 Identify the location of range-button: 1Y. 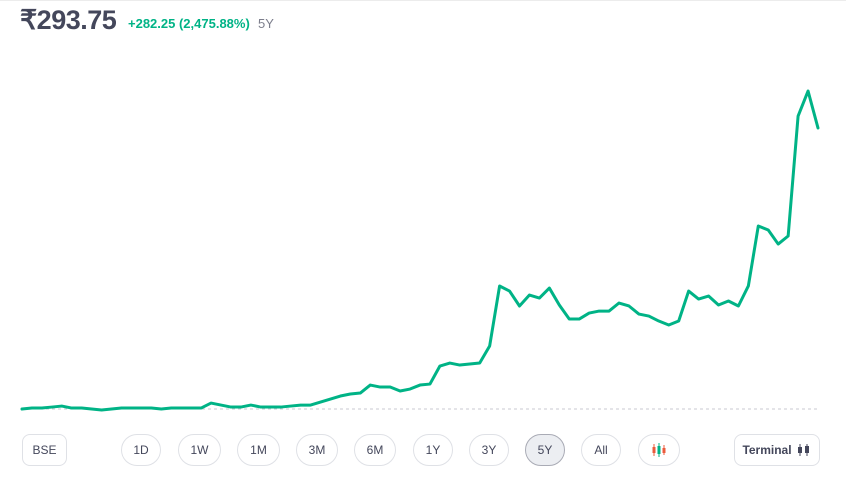
(433, 450).